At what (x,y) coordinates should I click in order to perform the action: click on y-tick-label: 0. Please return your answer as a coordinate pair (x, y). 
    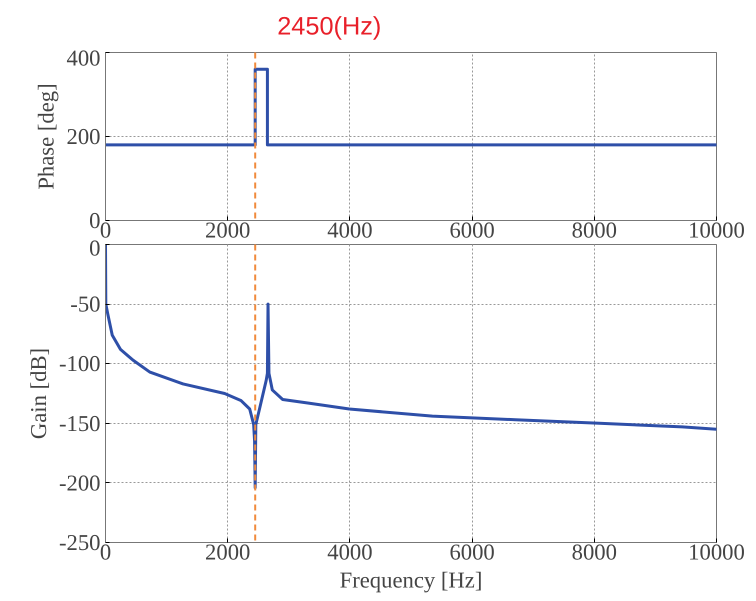
    Looking at the image, I should click on (94, 248).